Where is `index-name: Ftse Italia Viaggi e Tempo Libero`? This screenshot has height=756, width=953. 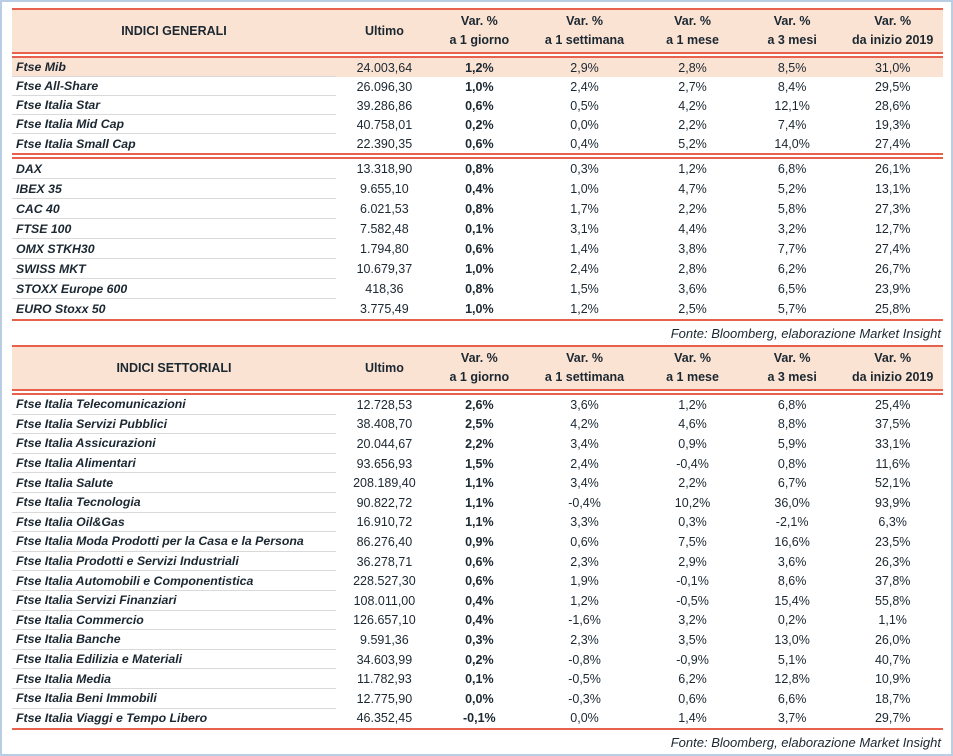 index-name: Ftse Italia Viaggi e Tempo Libero is located at coordinates (112, 718).